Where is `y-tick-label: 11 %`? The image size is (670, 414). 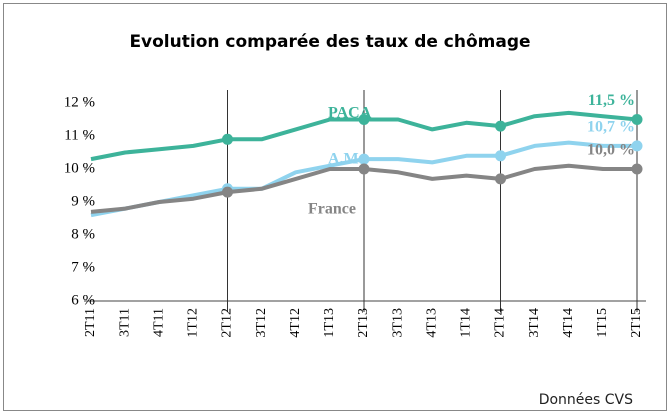
y-tick-label: 11 % is located at coordinates (79, 135).